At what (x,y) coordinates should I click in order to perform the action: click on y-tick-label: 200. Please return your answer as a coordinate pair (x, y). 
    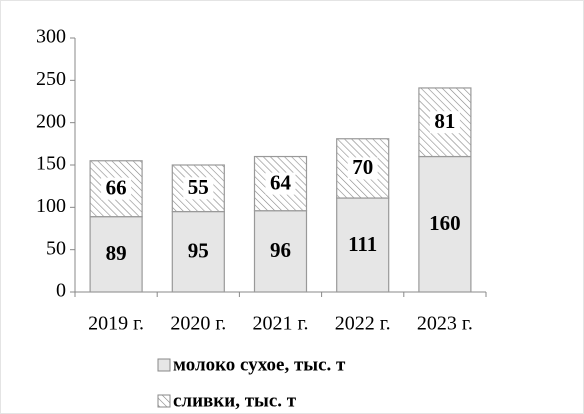
    Looking at the image, I should click on (51, 121).